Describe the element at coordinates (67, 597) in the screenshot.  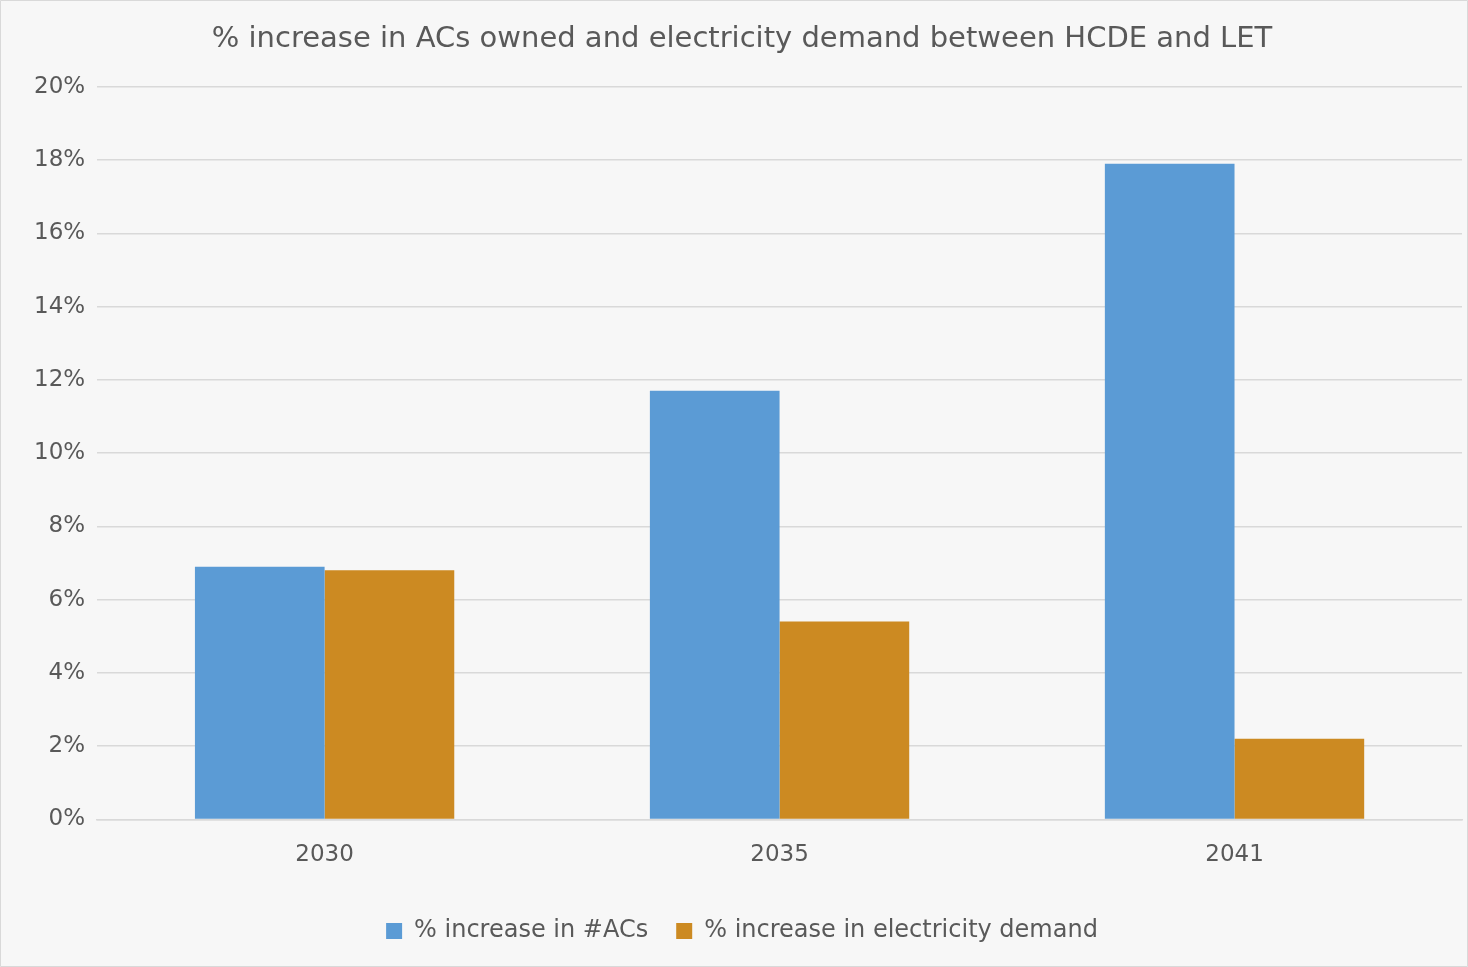
I see `y-tick-label: 6%` at that location.